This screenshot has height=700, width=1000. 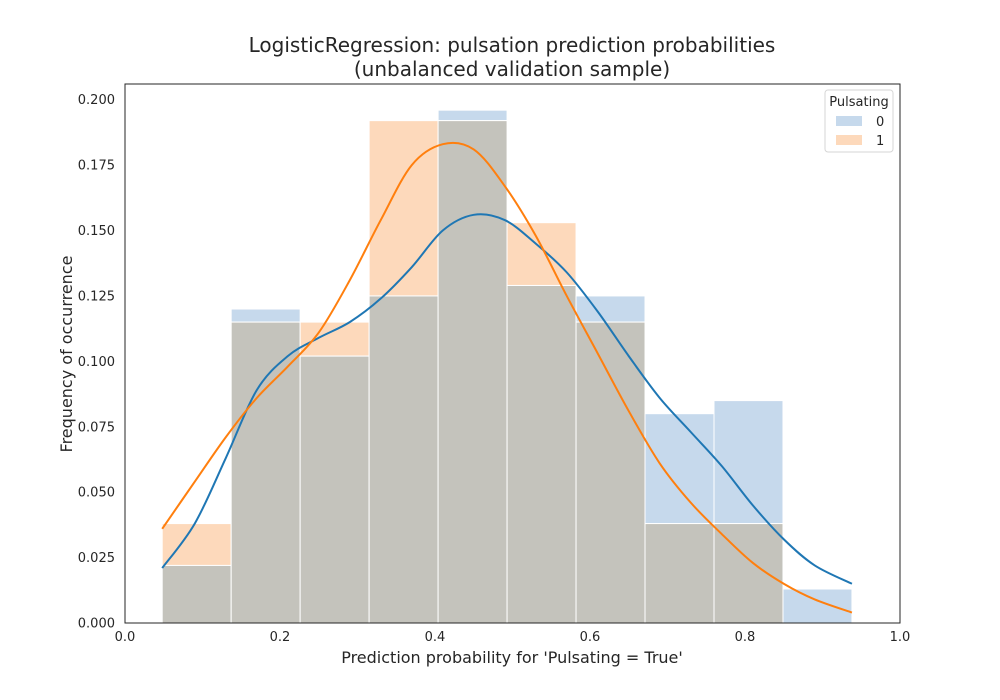 What do you see at coordinates (334, 339) in the screenshot?
I see `bar-series1-bin2` at bounding box center [334, 339].